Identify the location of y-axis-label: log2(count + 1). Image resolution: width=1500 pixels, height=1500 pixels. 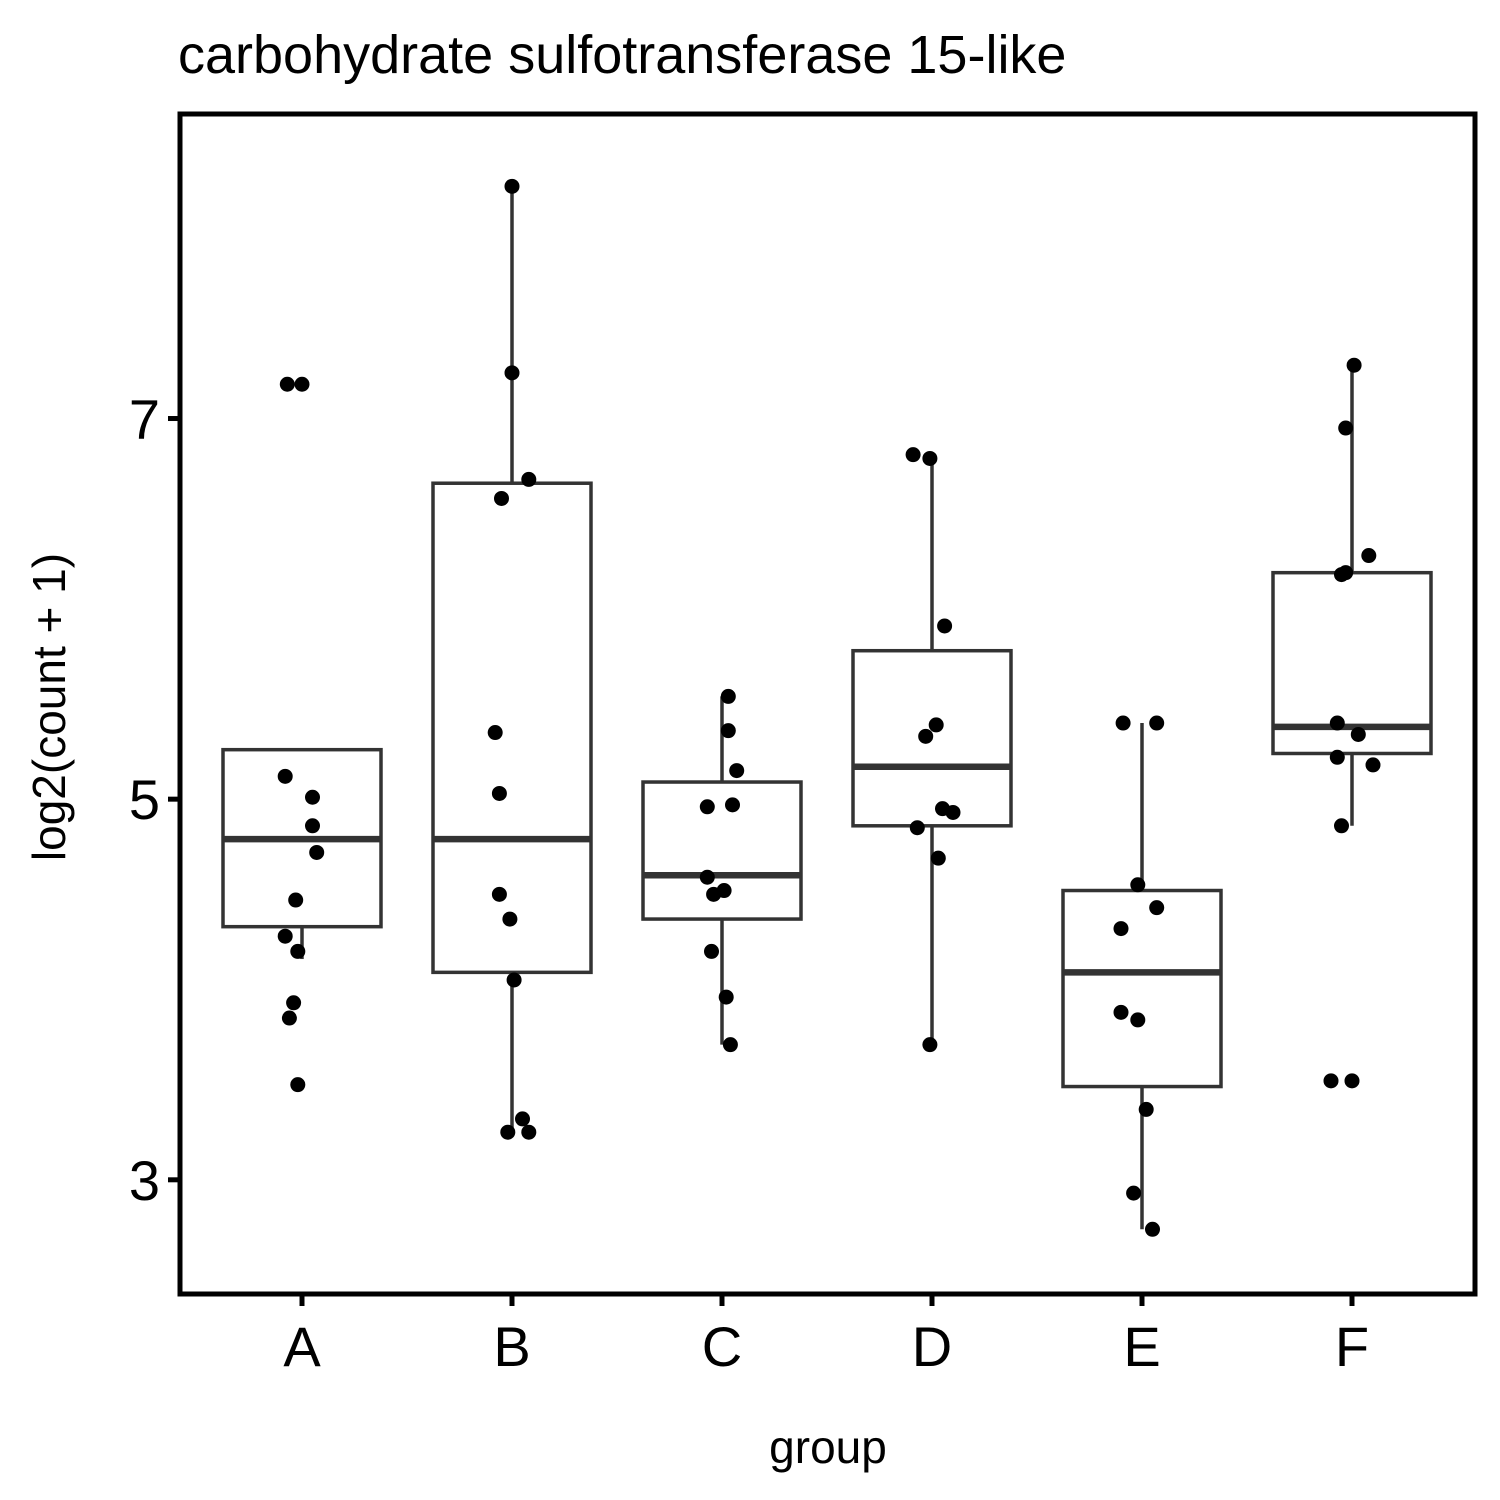
(49, 707).